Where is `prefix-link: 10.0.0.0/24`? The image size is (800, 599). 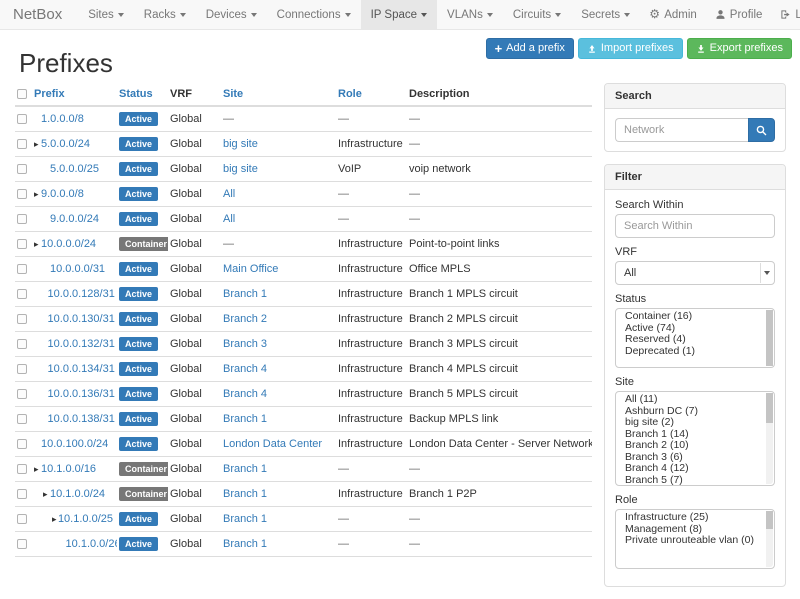 prefix-link: 10.0.0.0/24 is located at coordinates (69, 243).